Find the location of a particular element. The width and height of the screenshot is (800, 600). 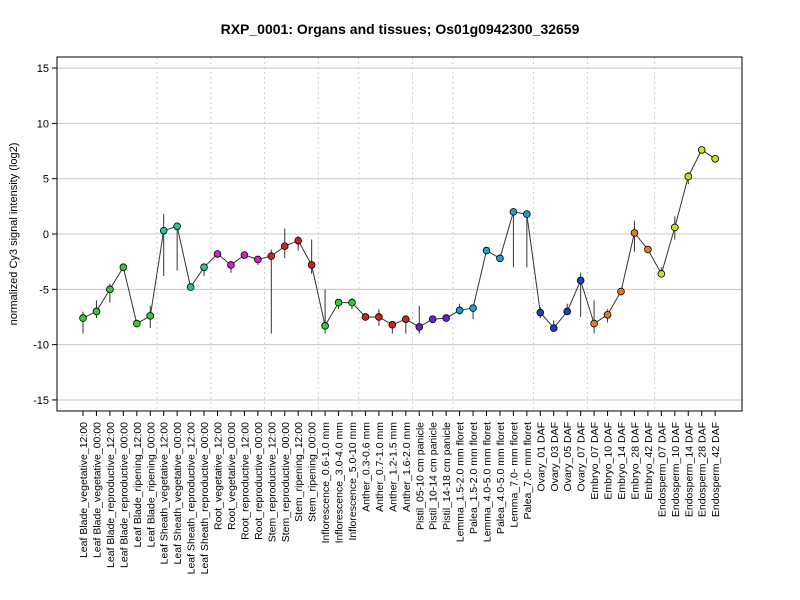

x-tick-label: Stem_reproductive_00:00 is located at coordinates (286, 482).